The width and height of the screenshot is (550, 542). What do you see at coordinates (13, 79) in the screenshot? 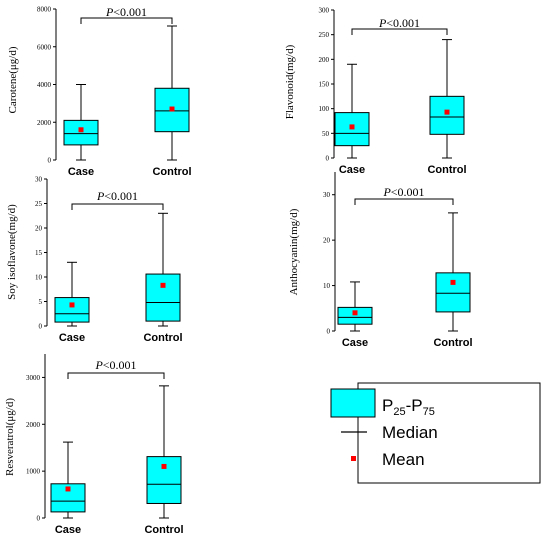
I see `y-axis-label: Carotene(μg/d)` at bounding box center [13, 79].